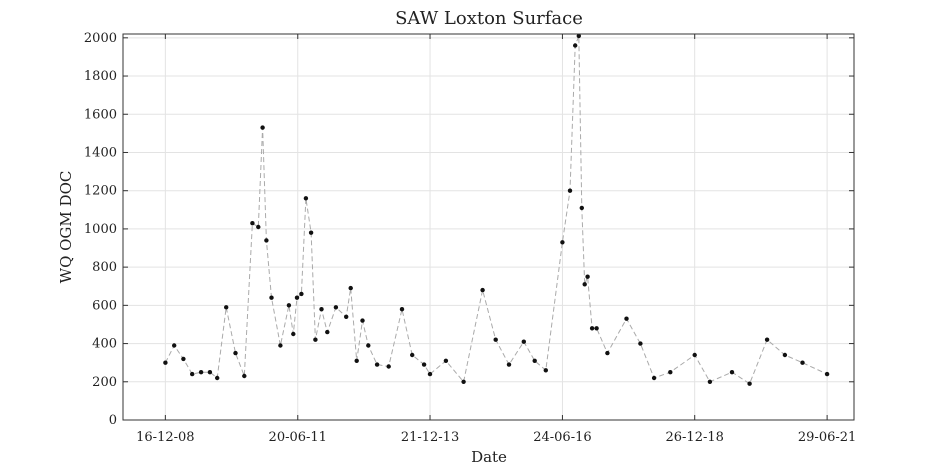  I want to click on y-tick-label: 400, so click(104, 344).